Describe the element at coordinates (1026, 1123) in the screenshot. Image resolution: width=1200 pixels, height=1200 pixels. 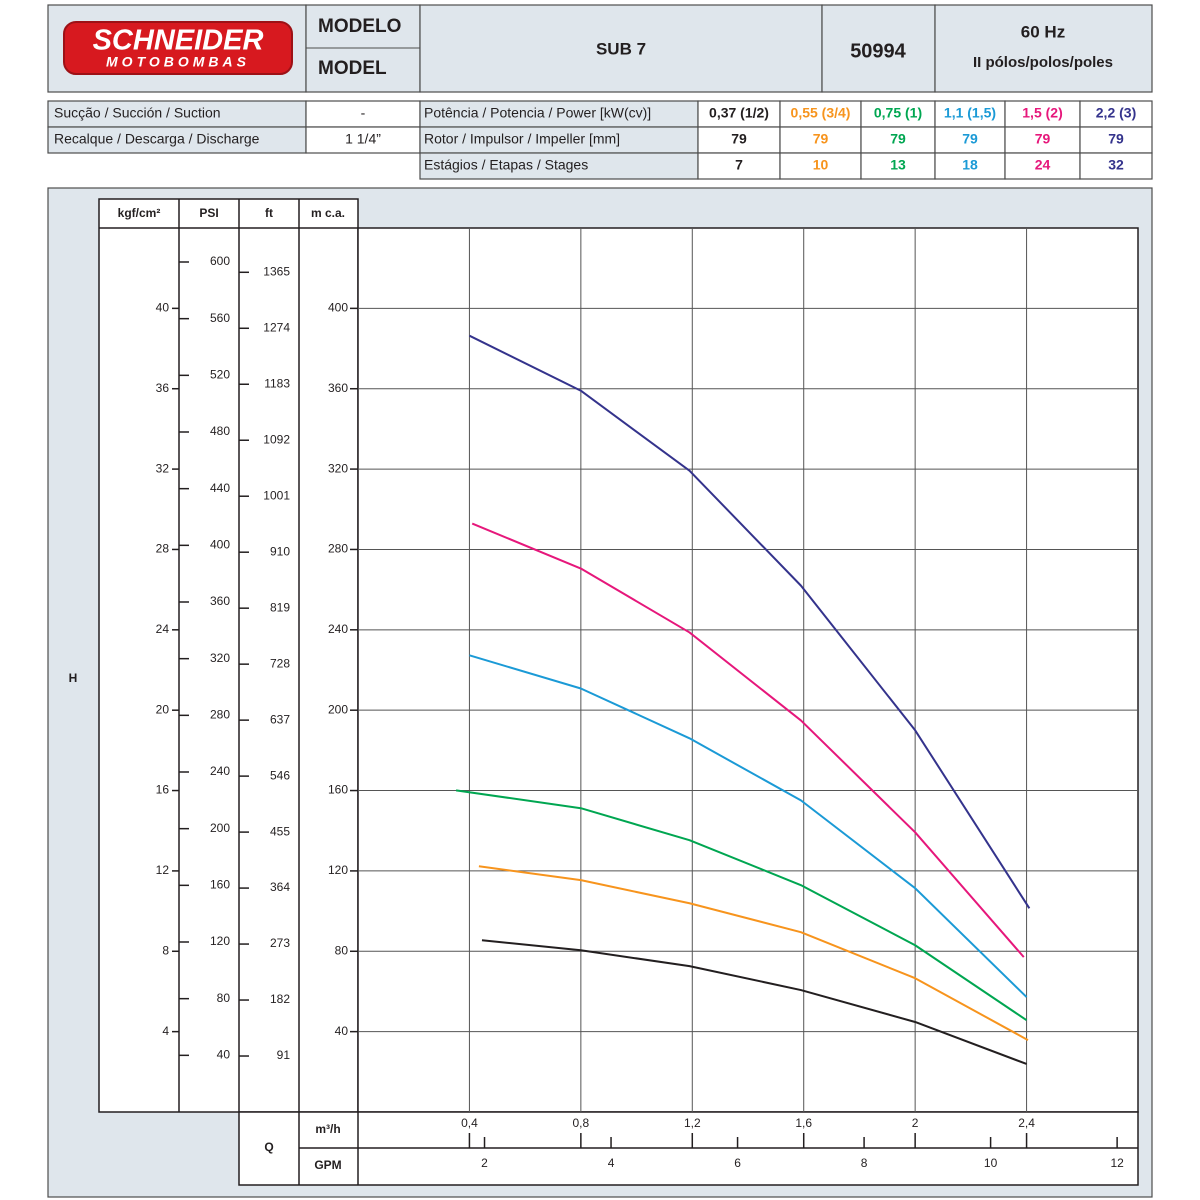
I see `x-tick-label: 2,4` at that location.